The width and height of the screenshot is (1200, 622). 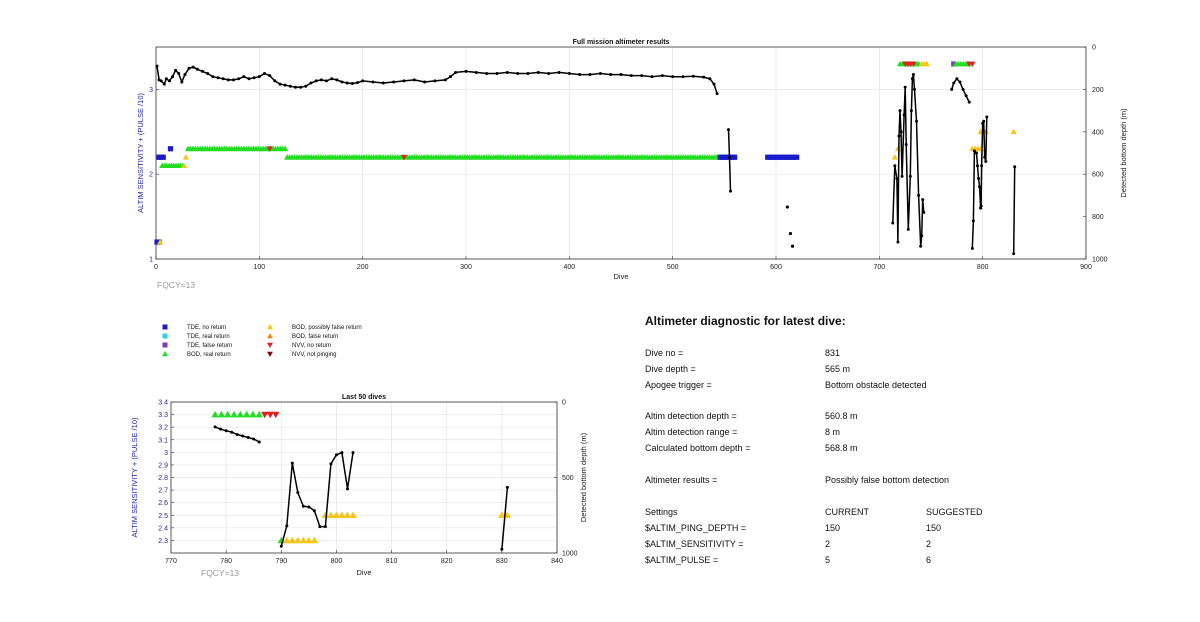 What do you see at coordinates (681, 560) in the screenshot?
I see `setting-name: $ALTIM_PULSE =` at bounding box center [681, 560].